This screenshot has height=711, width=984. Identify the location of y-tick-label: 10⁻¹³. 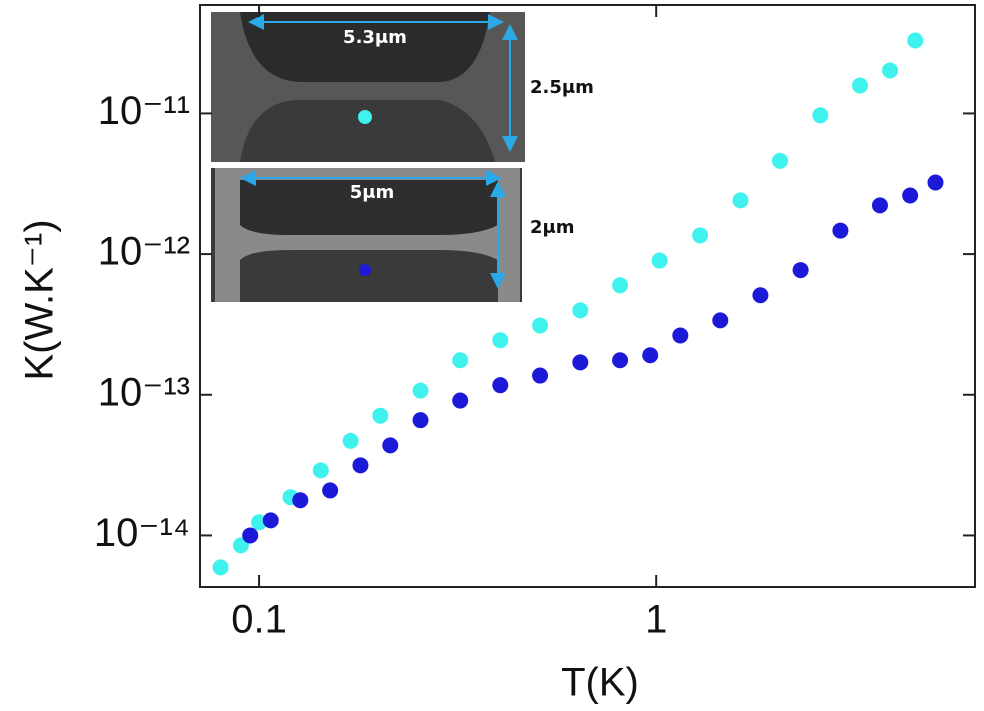
(144, 392).